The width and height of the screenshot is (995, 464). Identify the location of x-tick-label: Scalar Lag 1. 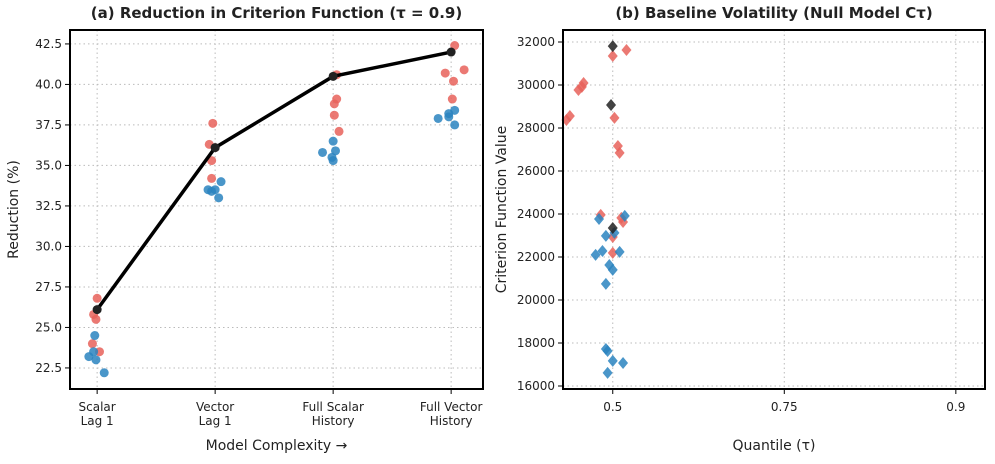
(97, 414).